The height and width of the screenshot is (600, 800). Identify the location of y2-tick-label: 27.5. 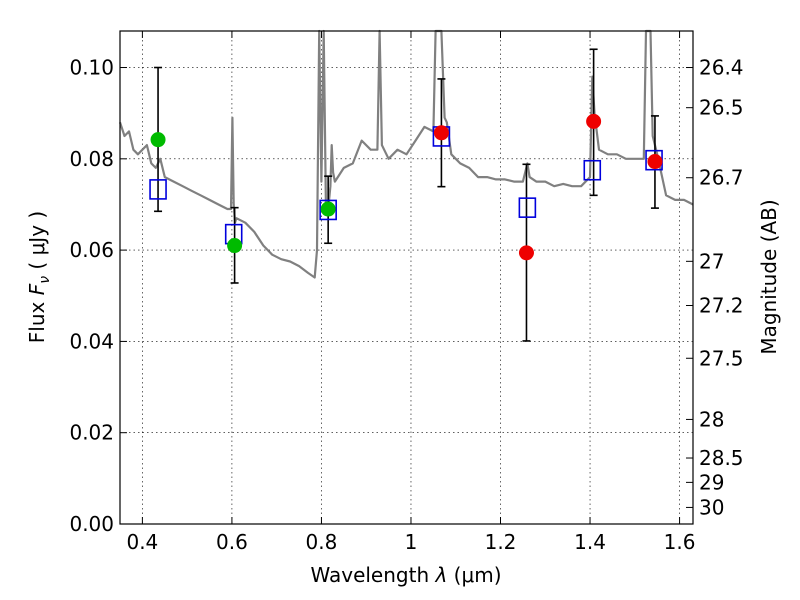
(721, 358).